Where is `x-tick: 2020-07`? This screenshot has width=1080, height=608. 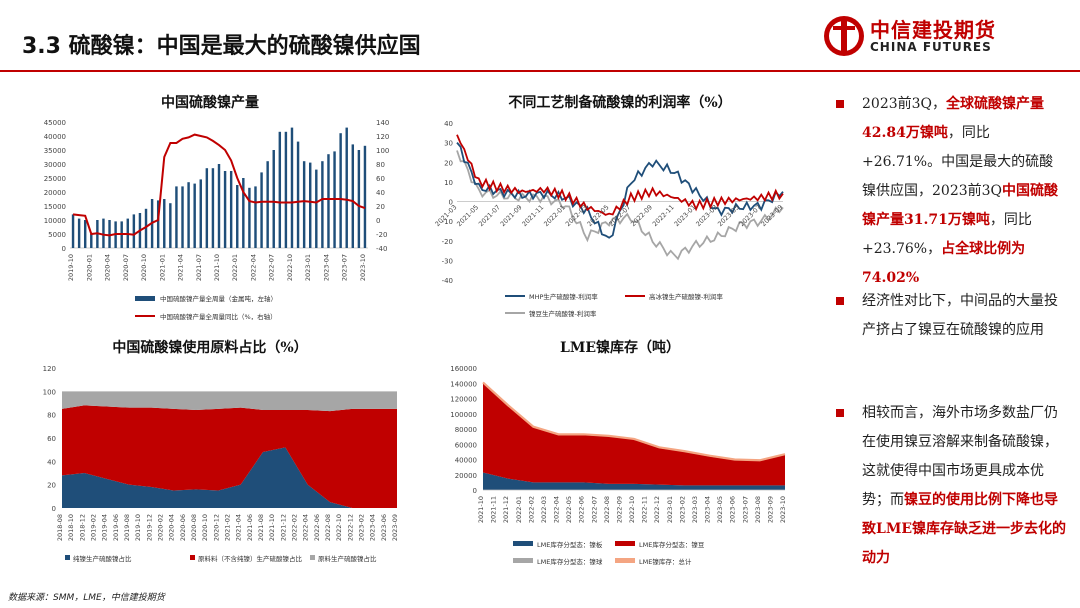 x-tick: 2020-07 is located at coordinates (126, 267).